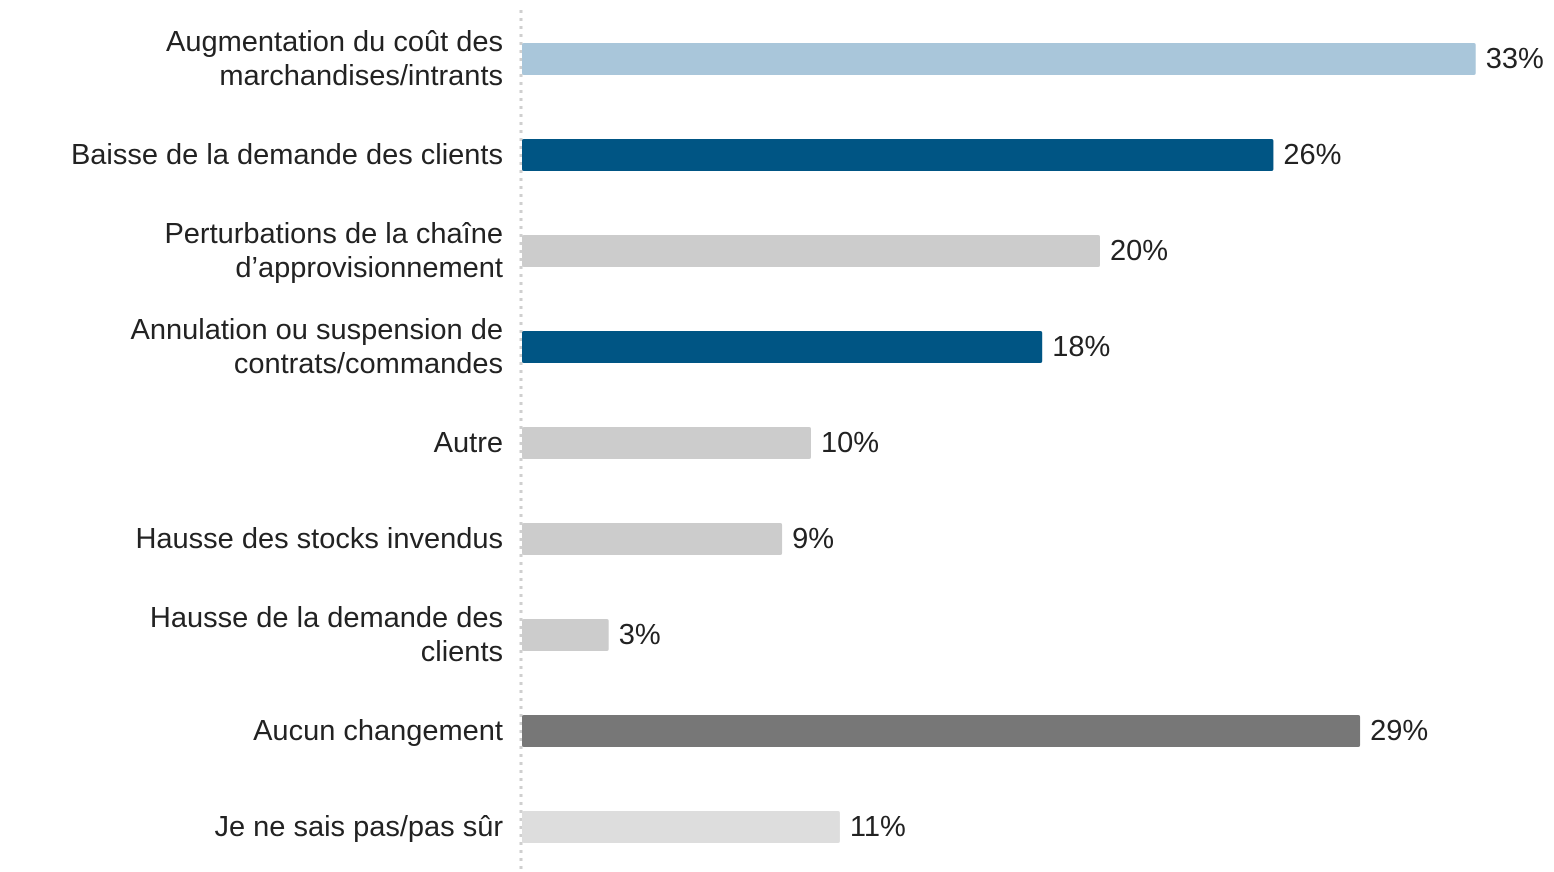 This screenshot has height=872, width=1554. What do you see at coordinates (1139, 251) in the screenshot?
I see `value-label: 20%` at bounding box center [1139, 251].